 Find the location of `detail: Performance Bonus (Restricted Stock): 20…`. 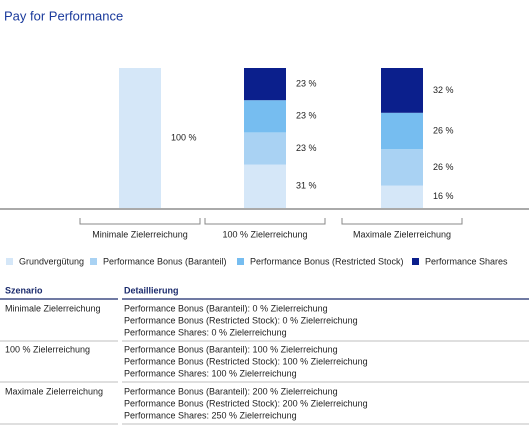

detail: Performance Bonus (Restricted Stock): 20… is located at coordinates (246, 403).